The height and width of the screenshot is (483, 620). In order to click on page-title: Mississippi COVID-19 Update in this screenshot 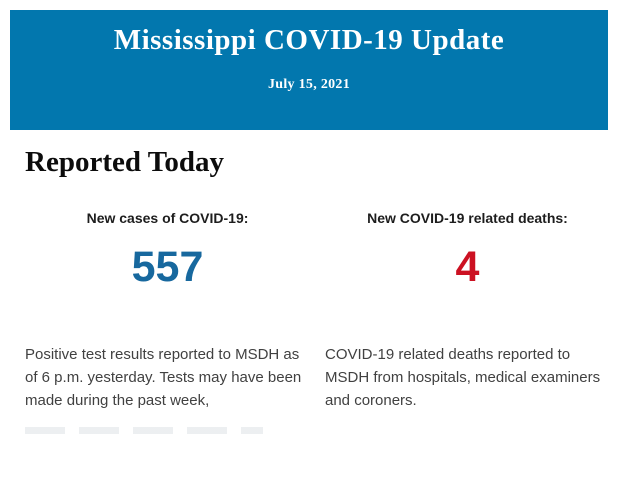, I will do `click(309, 40)`.